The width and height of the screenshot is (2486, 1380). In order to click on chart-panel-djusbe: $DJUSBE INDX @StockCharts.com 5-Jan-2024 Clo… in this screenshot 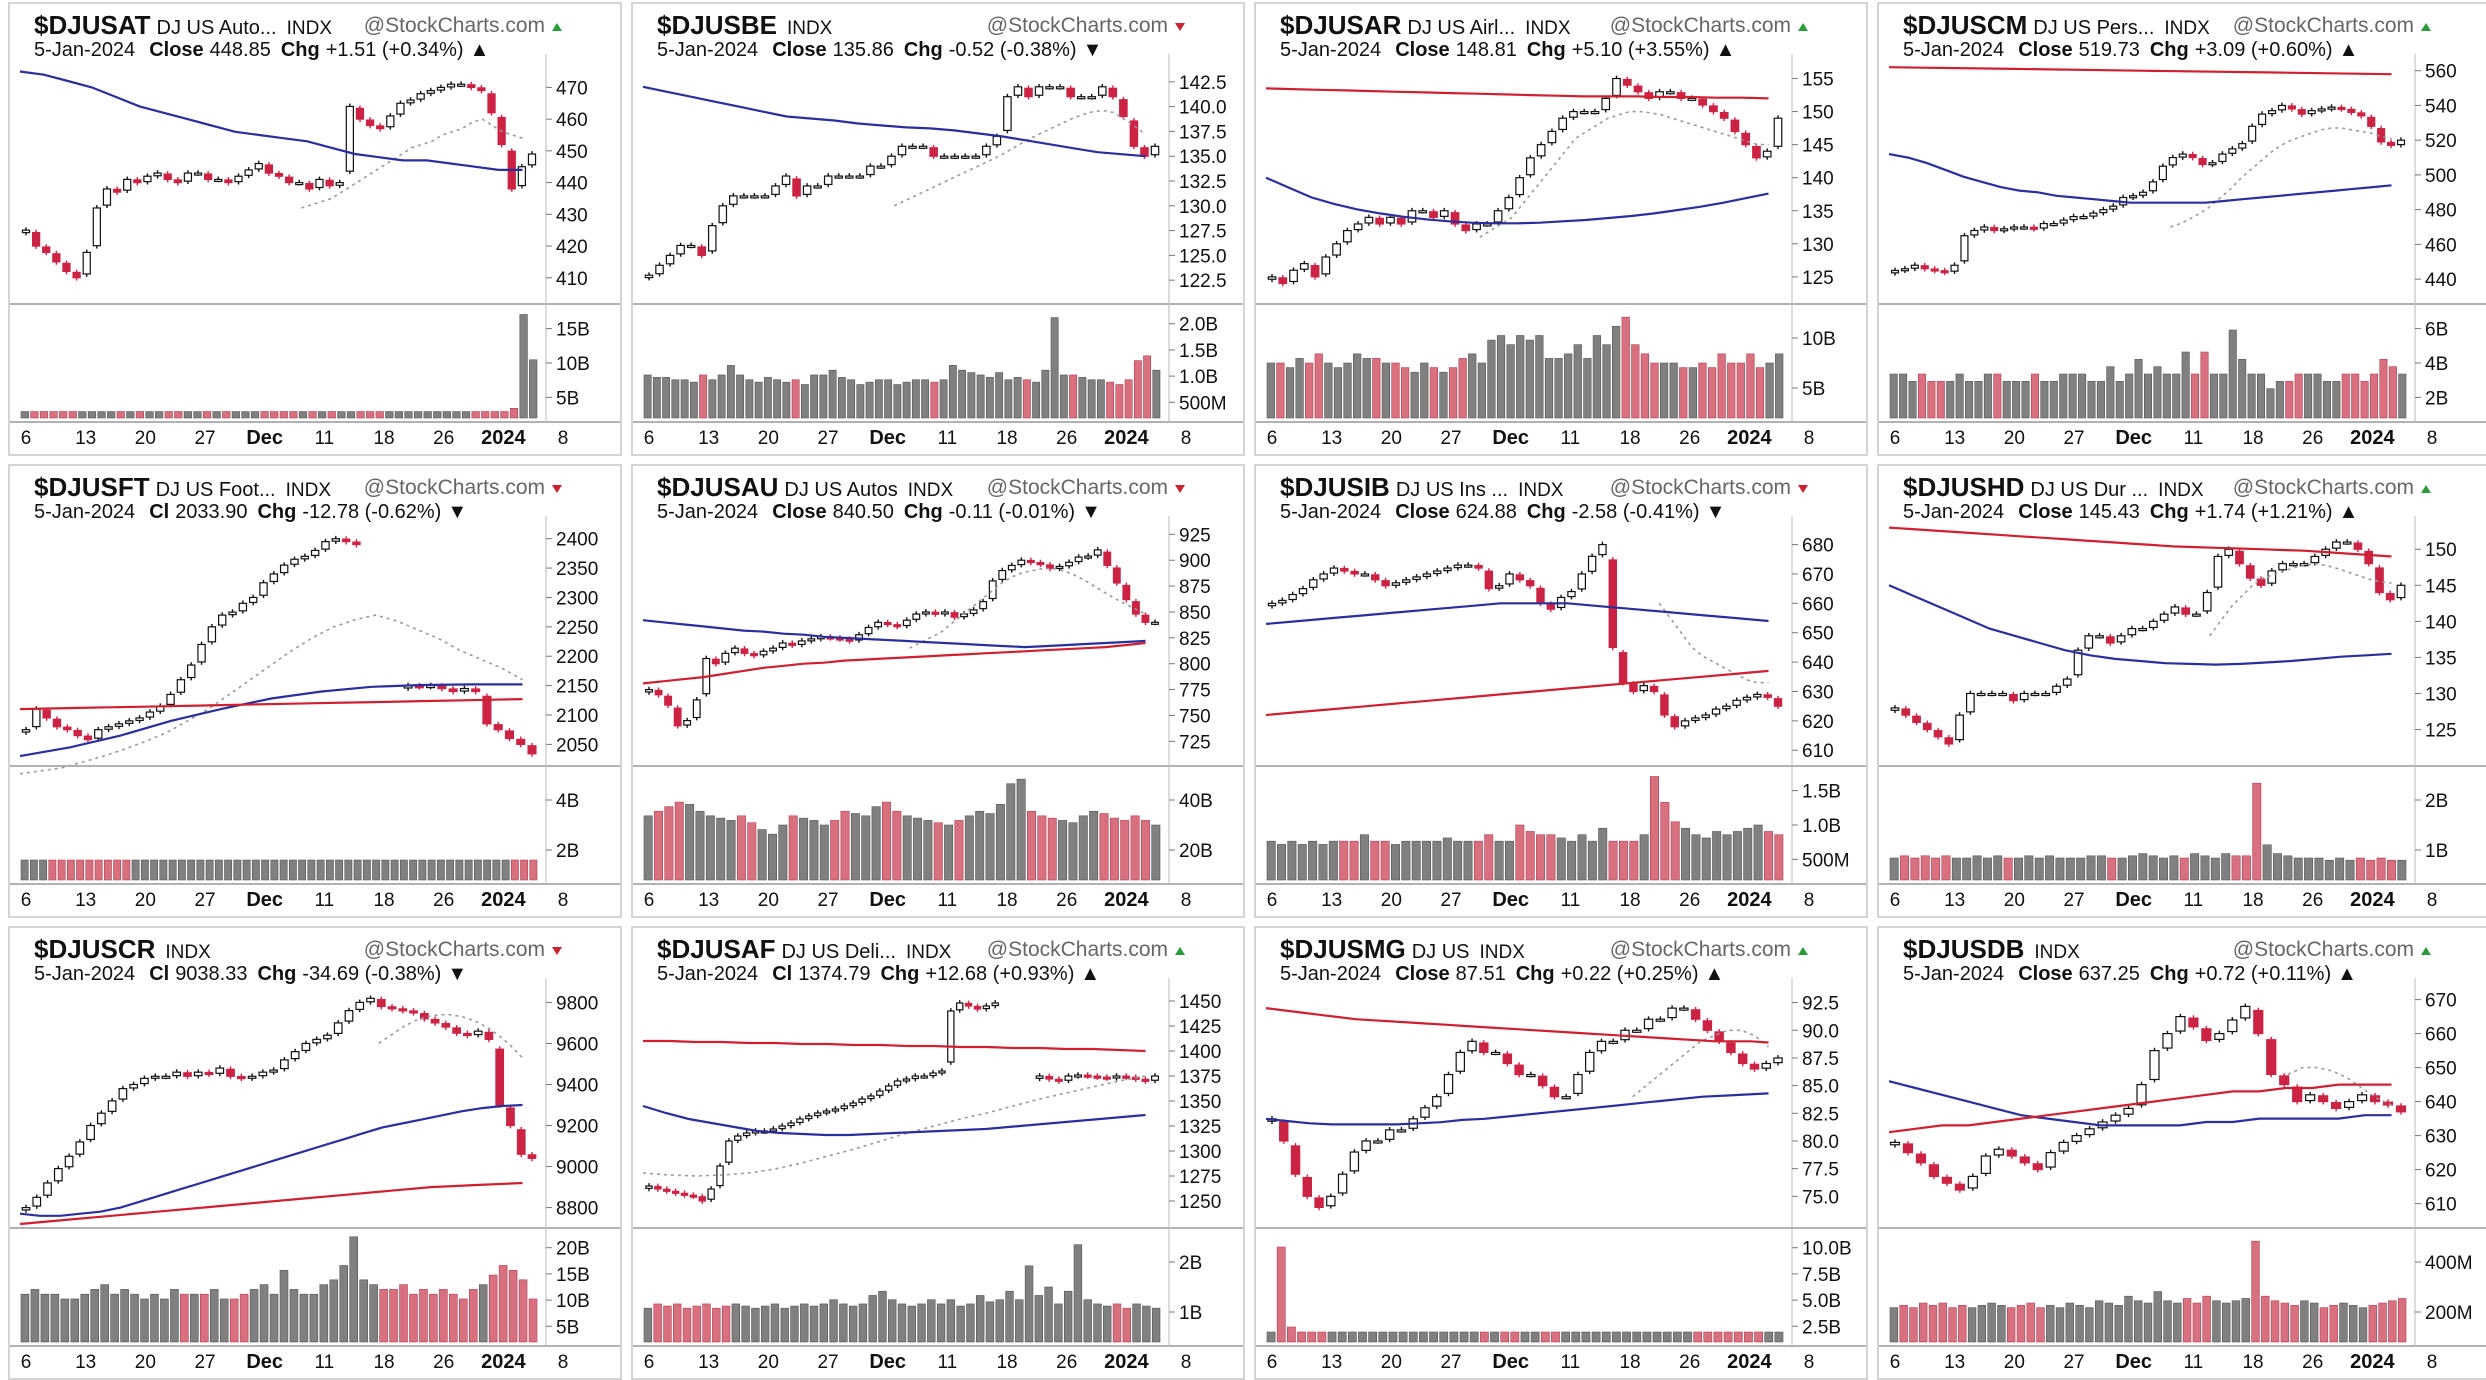, I will do `click(938, 229)`.